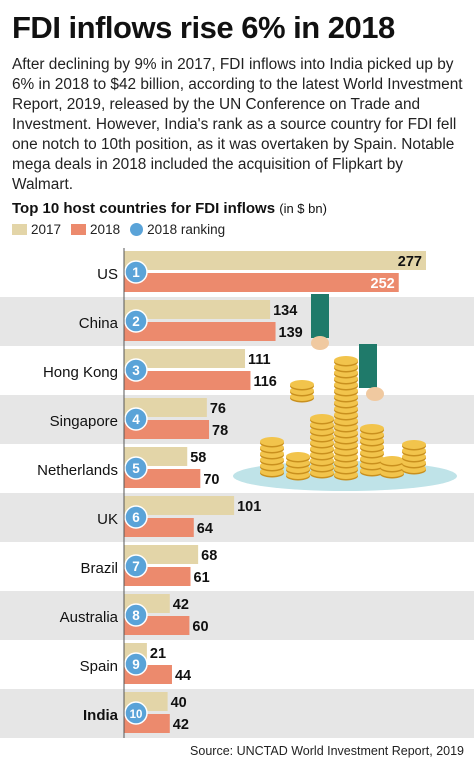  I want to click on rank-label: 5, so click(136, 468).